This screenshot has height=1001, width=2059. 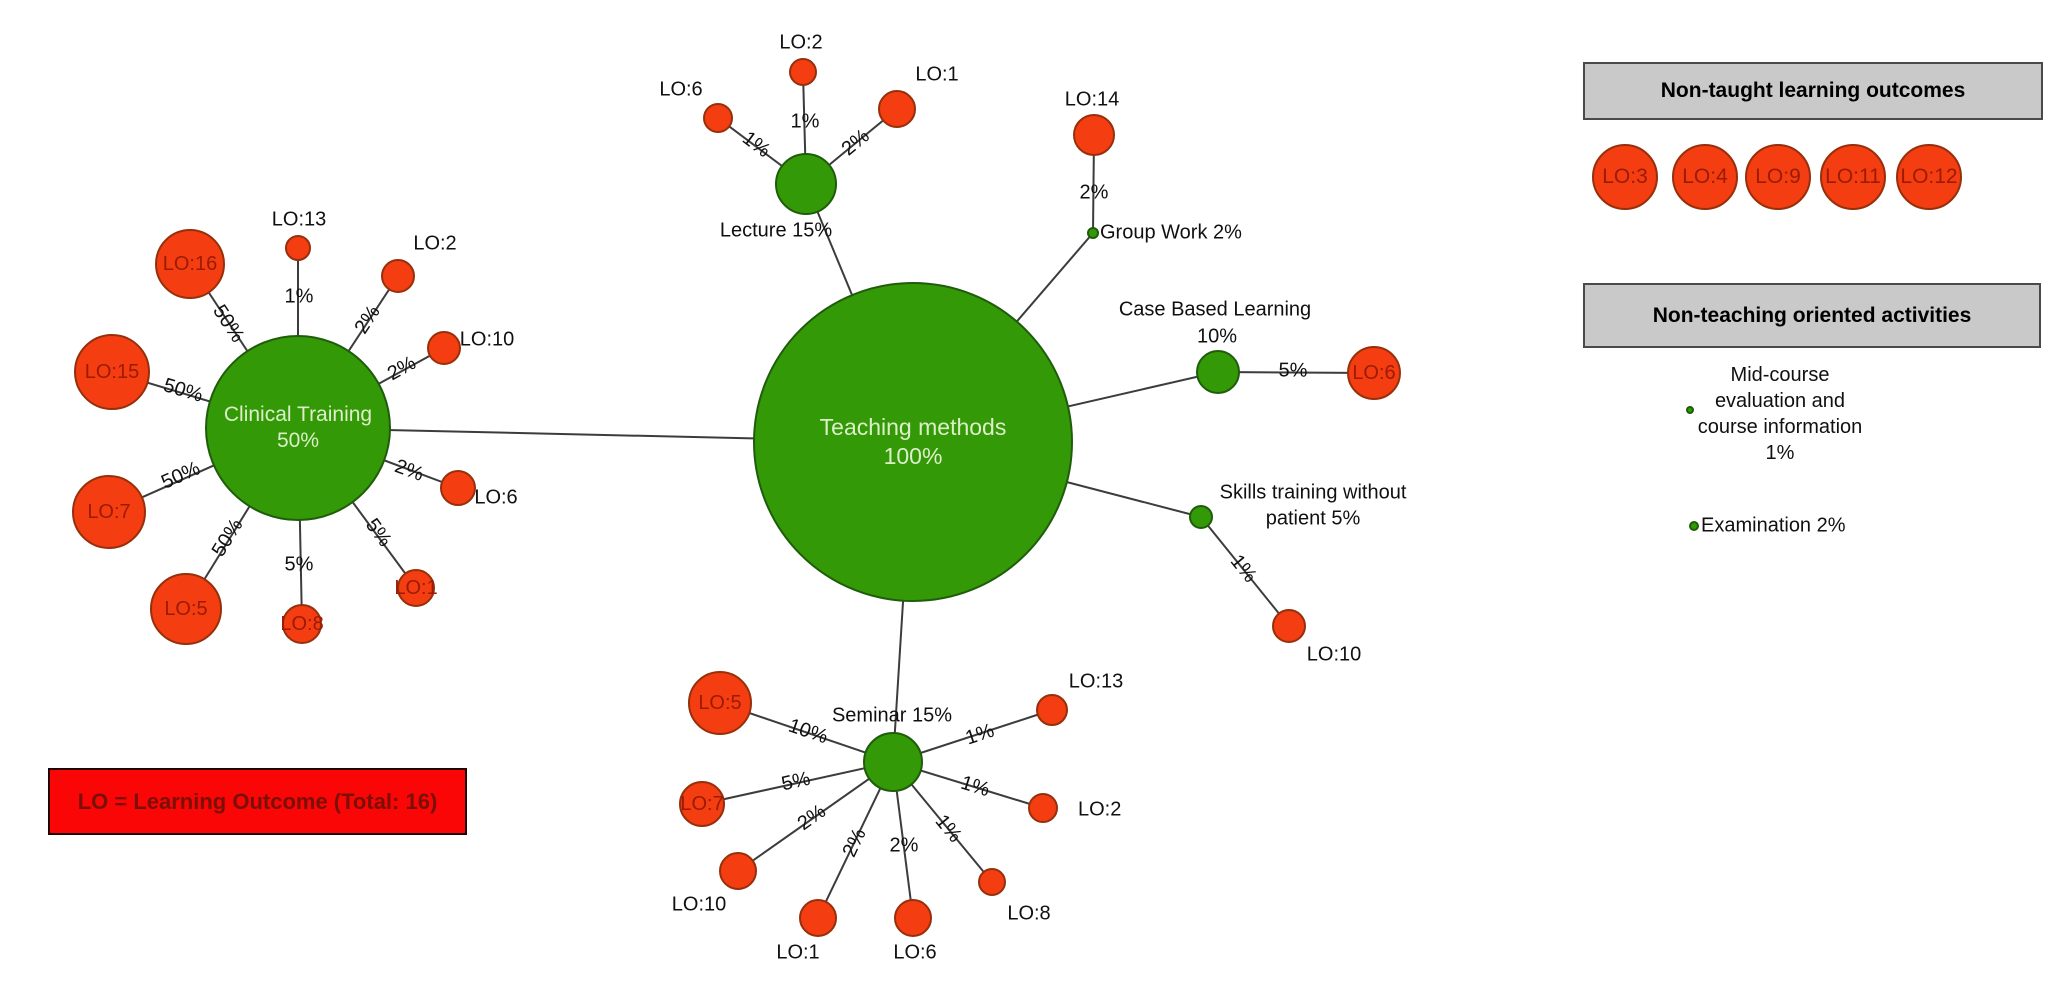 I want to click on node-gw-lo14, so click(x=1094, y=135).